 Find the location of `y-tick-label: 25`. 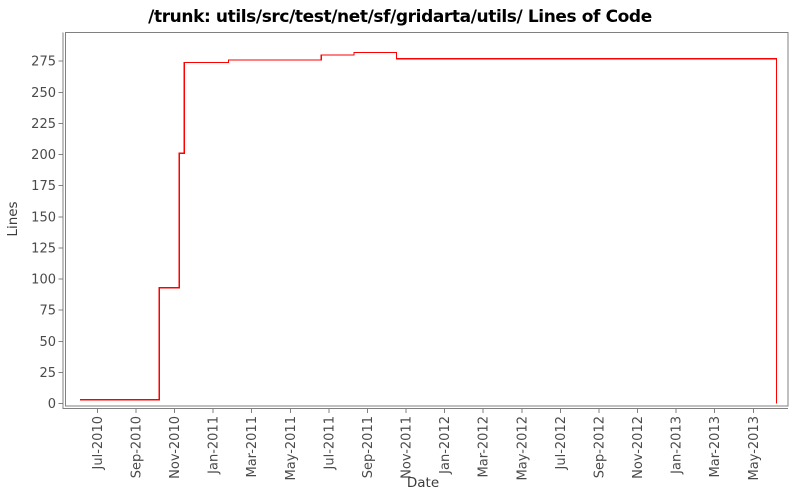

y-tick-label: 25 is located at coordinates (47, 373).